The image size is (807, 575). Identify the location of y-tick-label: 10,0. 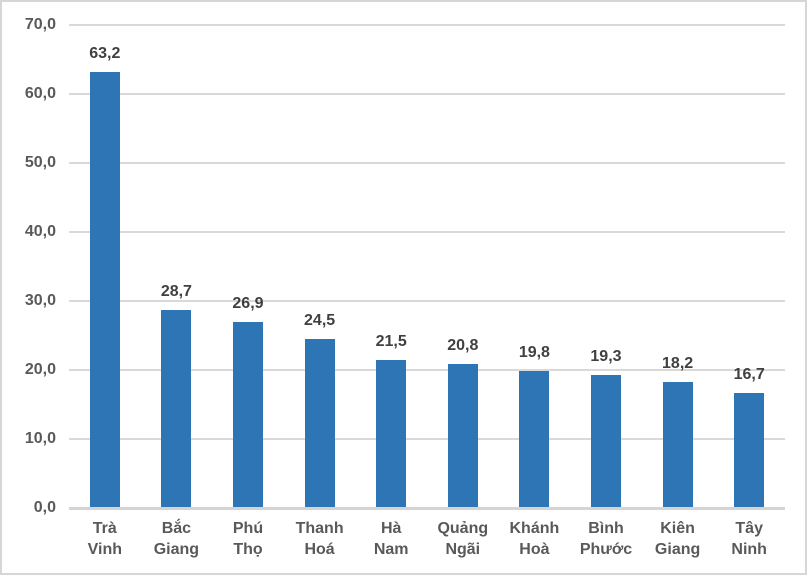
(40, 438).